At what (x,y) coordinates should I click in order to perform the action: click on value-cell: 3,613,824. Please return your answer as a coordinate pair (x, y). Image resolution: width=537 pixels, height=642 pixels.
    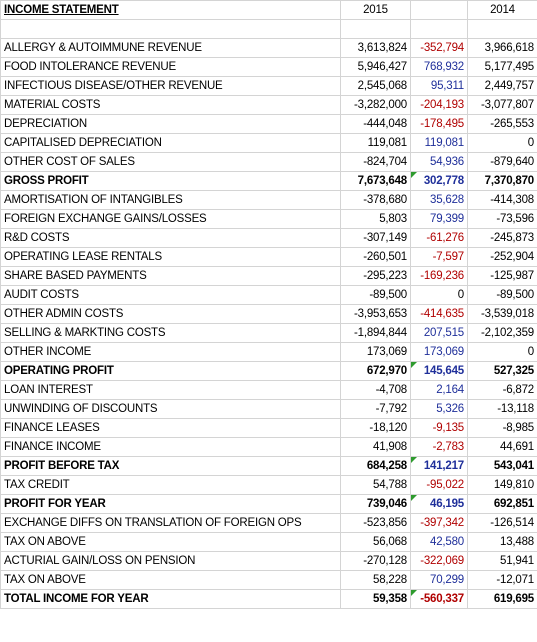
    Looking at the image, I should click on (375, 48).